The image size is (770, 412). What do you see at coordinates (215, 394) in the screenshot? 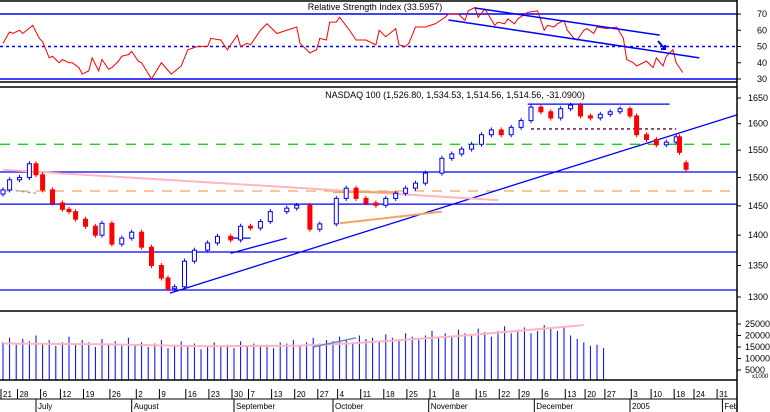
I see `day-tick-label: 23` at bounding box center [215, 394].